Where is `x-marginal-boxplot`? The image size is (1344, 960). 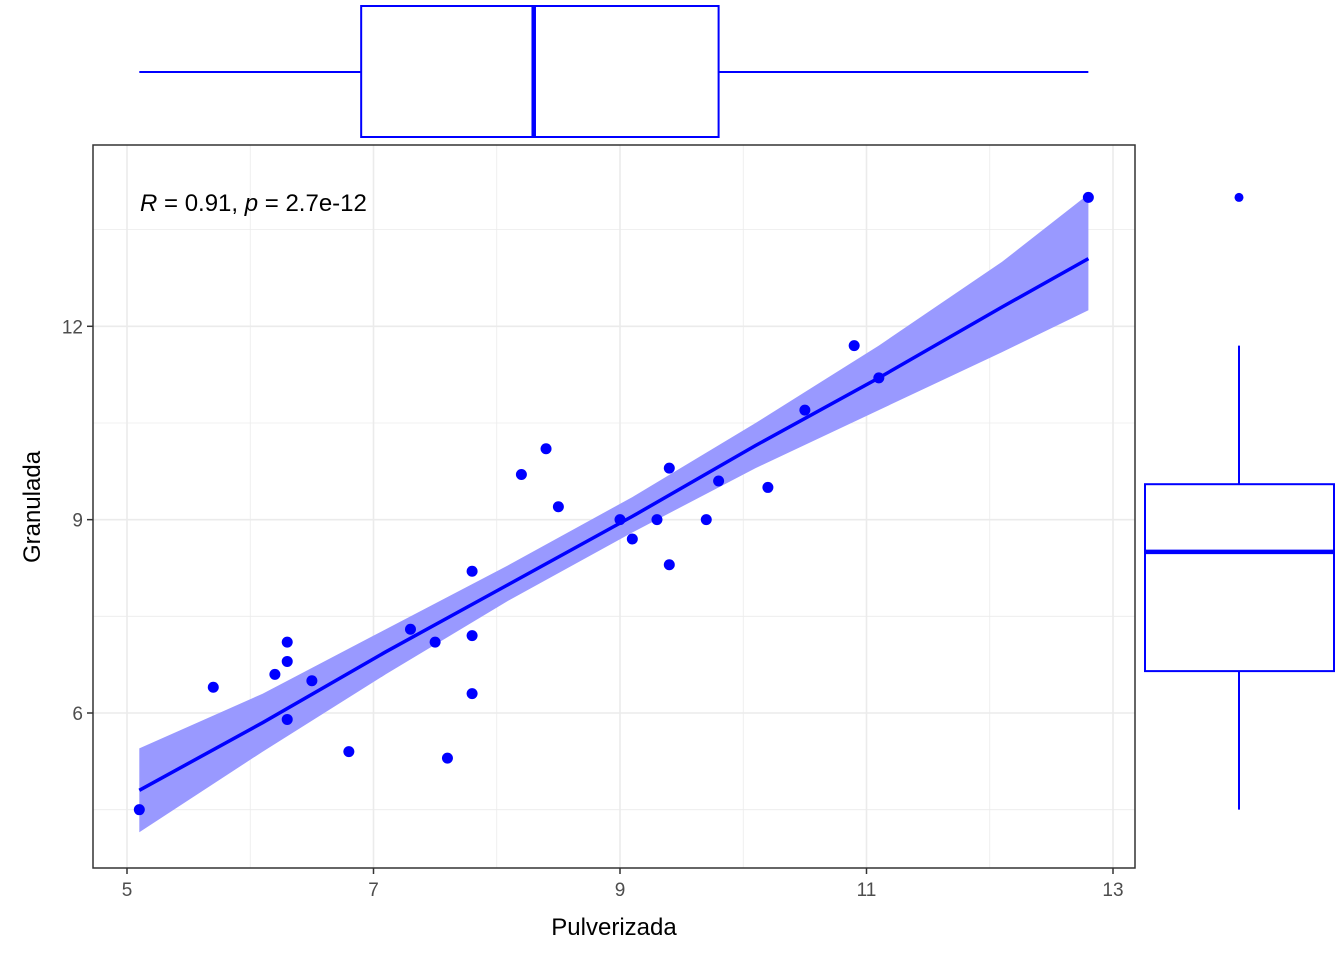
x-marginal-boxplot is located at coordinates (614, 71).